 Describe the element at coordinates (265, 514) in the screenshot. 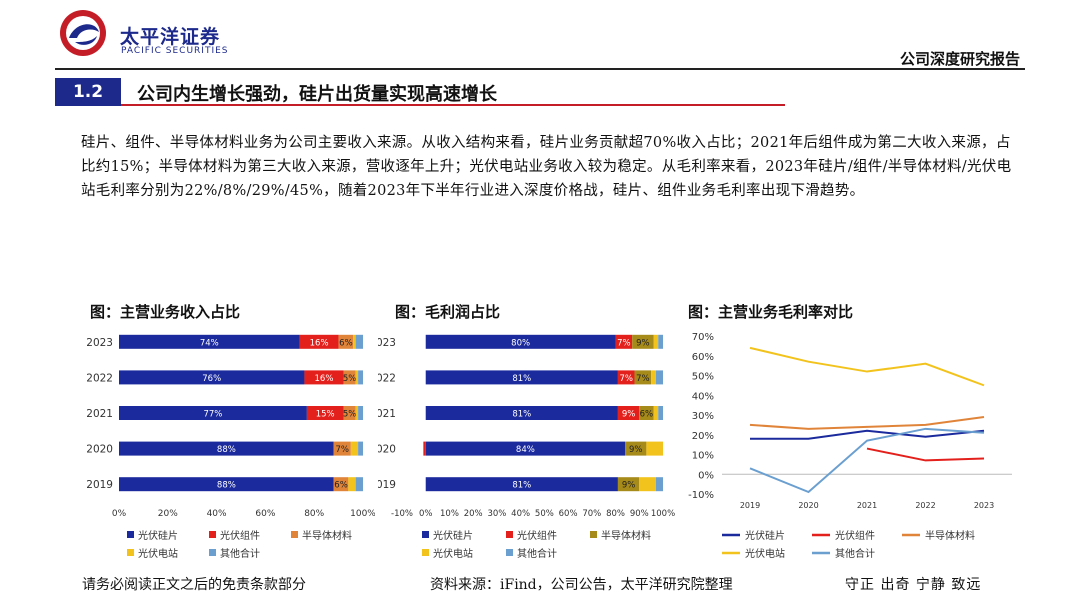

I see `x-tick-label: 60%` at that location.